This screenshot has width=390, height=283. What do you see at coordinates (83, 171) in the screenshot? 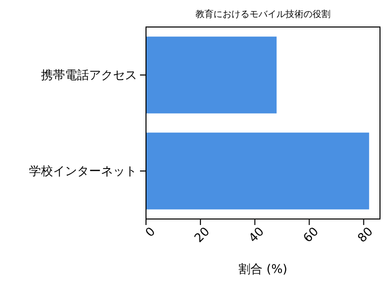
I see `y-tick-label: 学校インターネット` at bounding box center [83, 171].